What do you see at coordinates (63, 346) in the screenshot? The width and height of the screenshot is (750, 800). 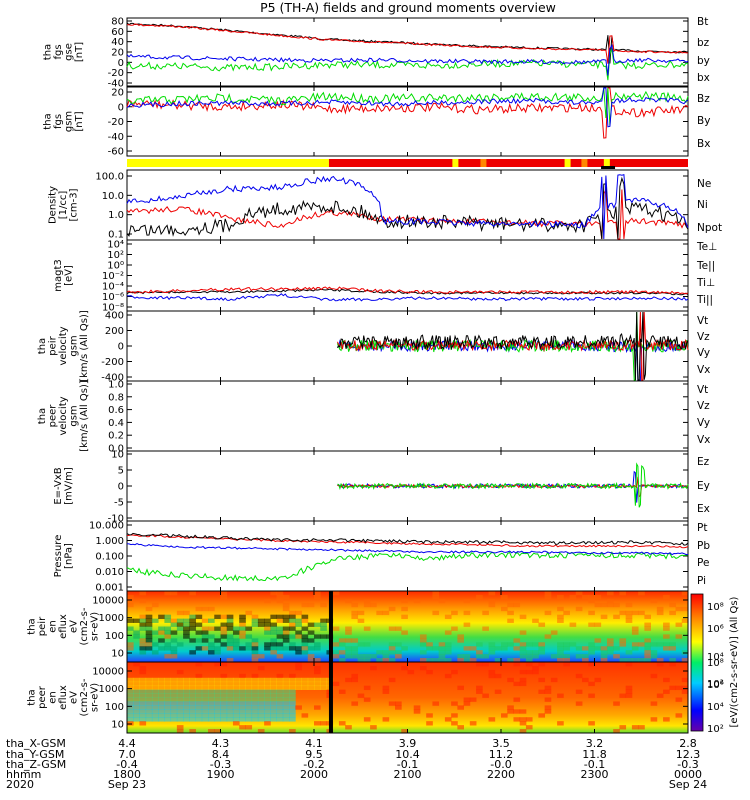 I see `panel-5-ylabel: tha peir velocity gsm [km/s (All Qs)]` at bounding box center [63, 346].